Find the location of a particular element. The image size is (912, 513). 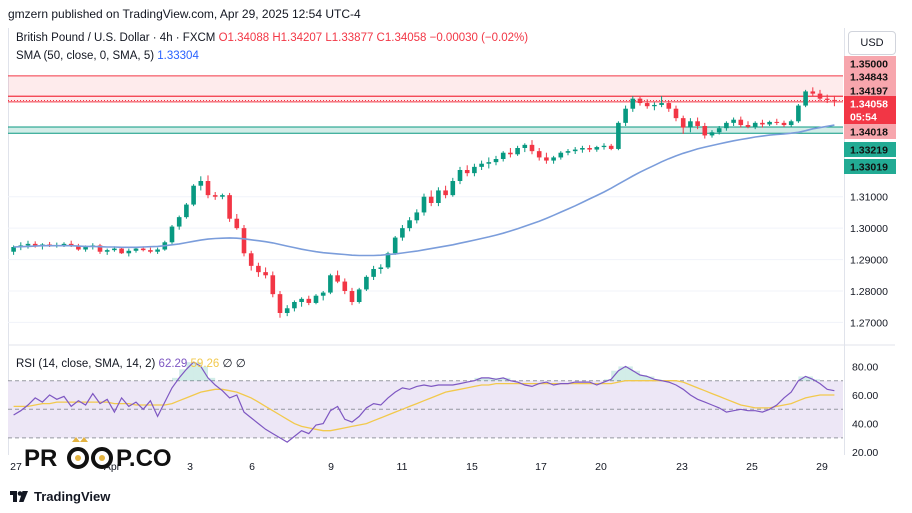

legend-rsi-extra: ∅ ∅ is located at coordinates (234, 364).